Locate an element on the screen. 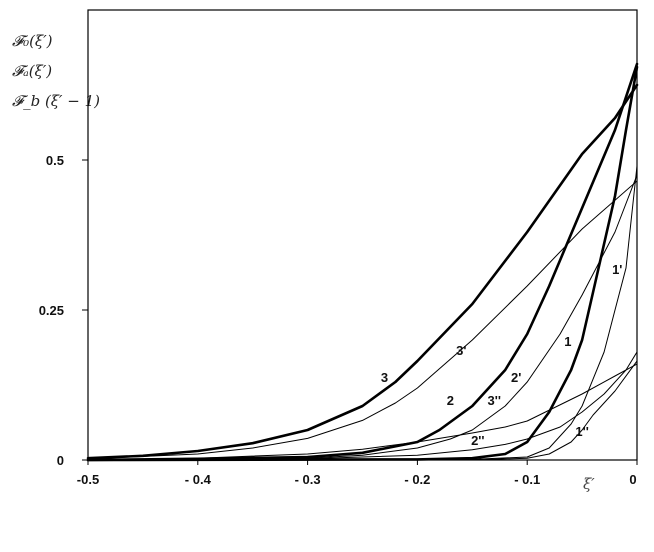 This screenshot has width=654, height=552. y-axis-title-line-3: 𝓕_b (ξ′ − 1) is located at coordinates (56, 101).